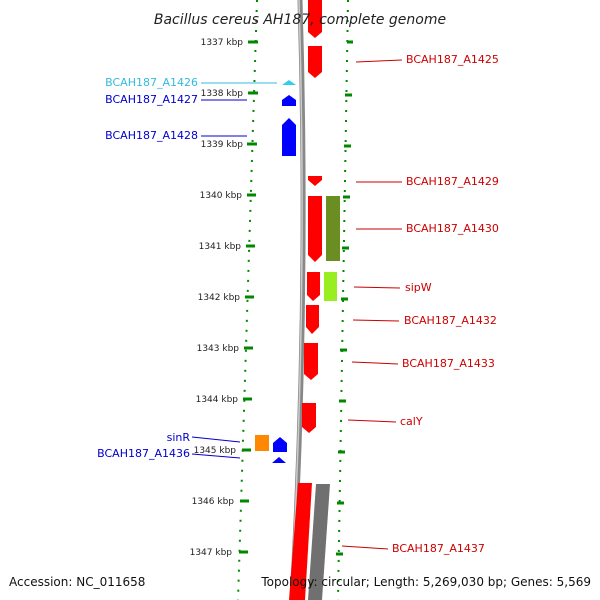 The image size is (600, 600). Describe the element at coordinates (289, 137) in the screenshot. I see `gene-arrow-BCAH187_A1428` at that location.